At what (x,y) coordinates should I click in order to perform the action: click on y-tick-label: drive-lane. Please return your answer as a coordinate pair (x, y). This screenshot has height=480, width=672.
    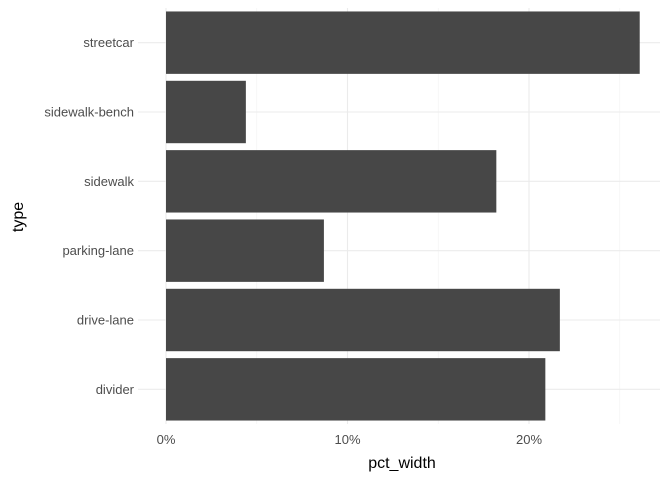
    Looking at the image, I should click on (105, 320).